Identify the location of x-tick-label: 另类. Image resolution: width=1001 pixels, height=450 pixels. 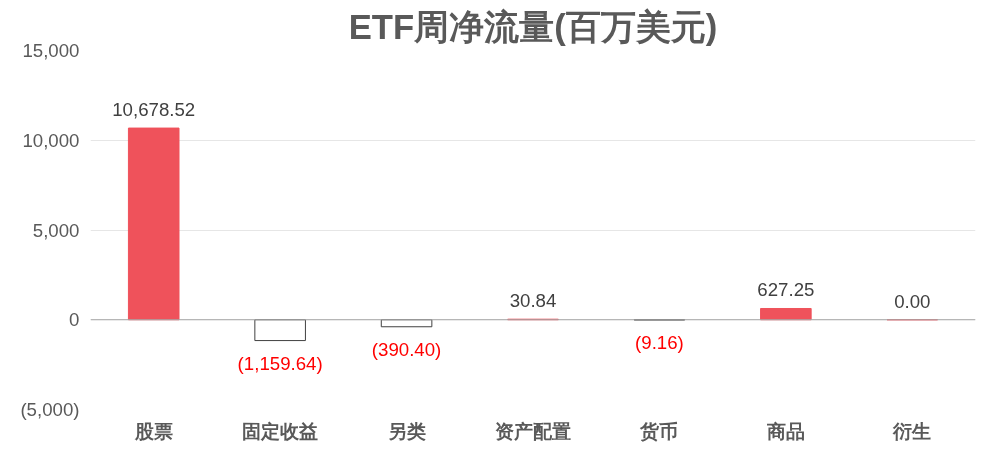
(406, 431).